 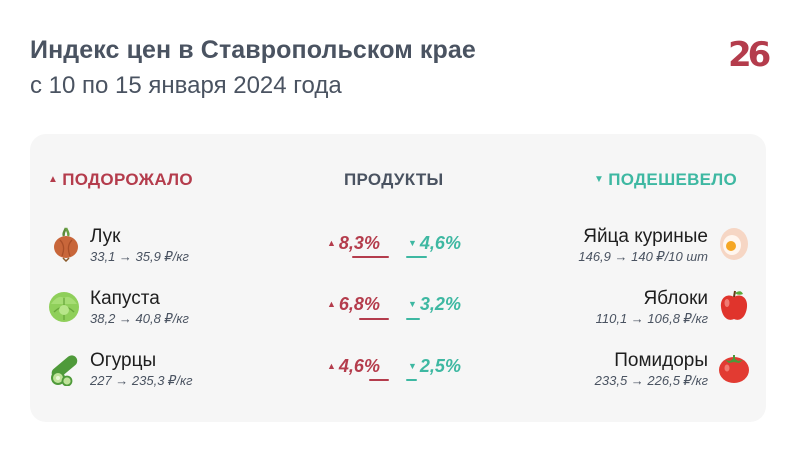 I want to click on product-price: 227 → 235,3 ₽/кг, so click(x=141, y=380).